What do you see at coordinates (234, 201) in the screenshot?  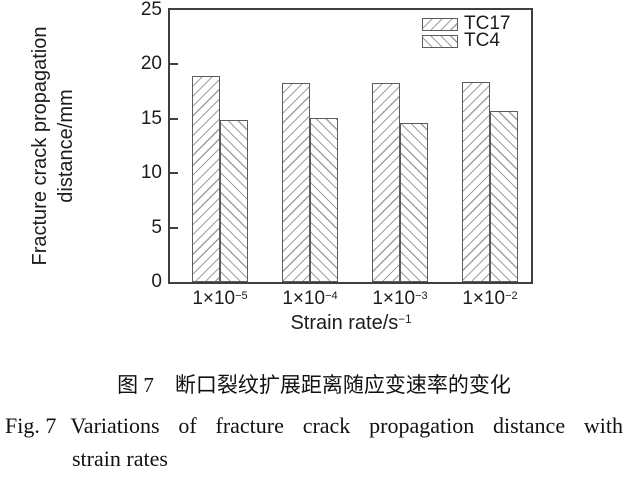 I see `bar-tc4-group1` at bounding box center [234, 201].